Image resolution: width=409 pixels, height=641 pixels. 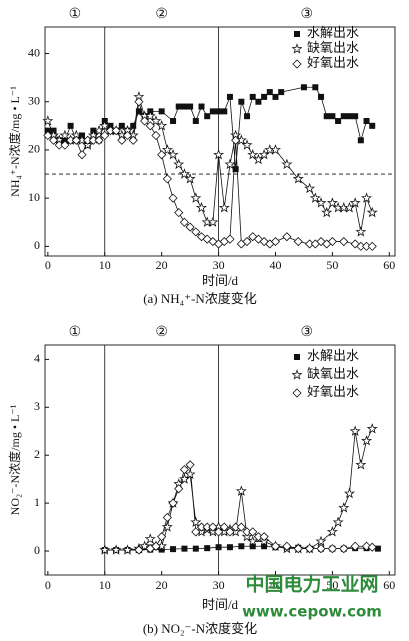 What do you see at coordinates (162, 585) in the screenshot?
I see `x-tick-label: 20` at bounding box center [162, 585].